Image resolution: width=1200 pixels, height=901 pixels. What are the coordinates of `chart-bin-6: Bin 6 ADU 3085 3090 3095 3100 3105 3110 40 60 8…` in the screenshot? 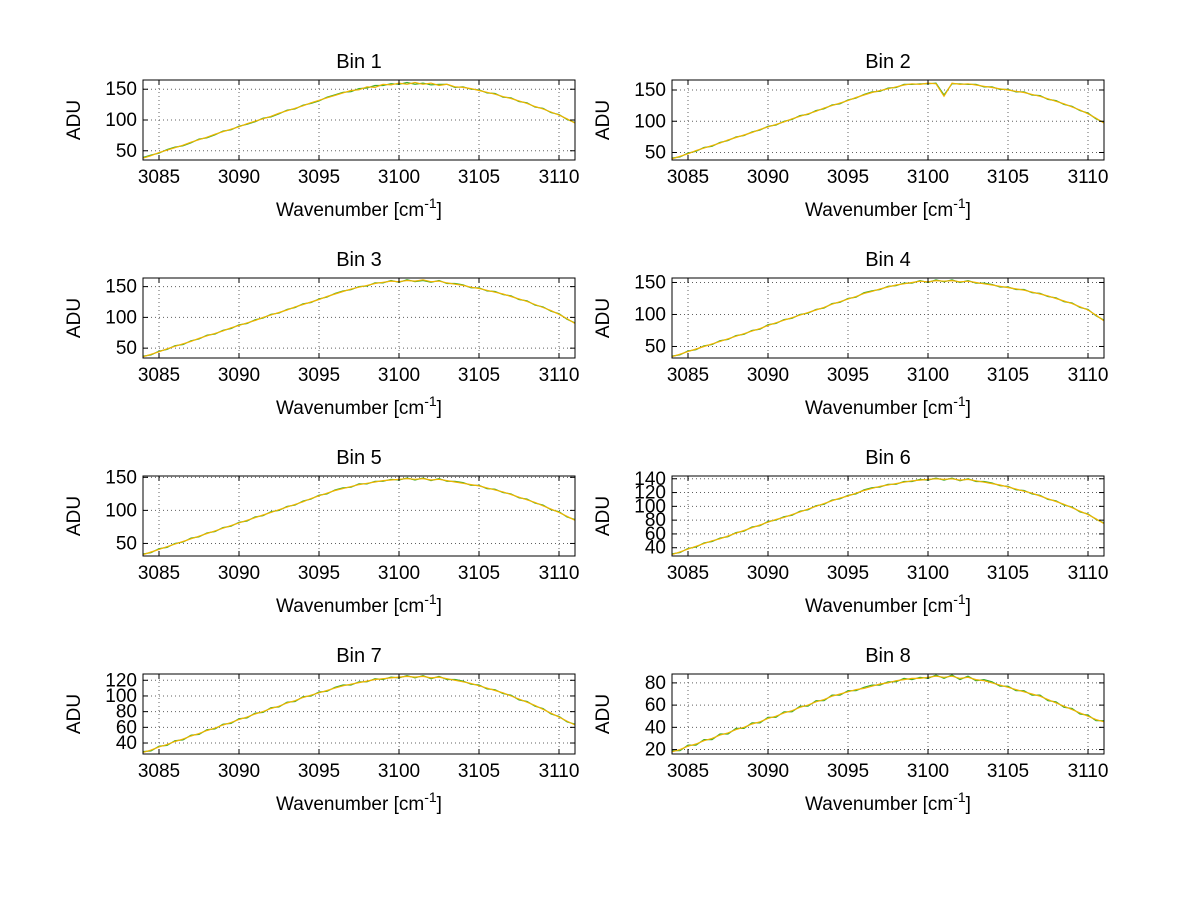 It's located at (837, 541).